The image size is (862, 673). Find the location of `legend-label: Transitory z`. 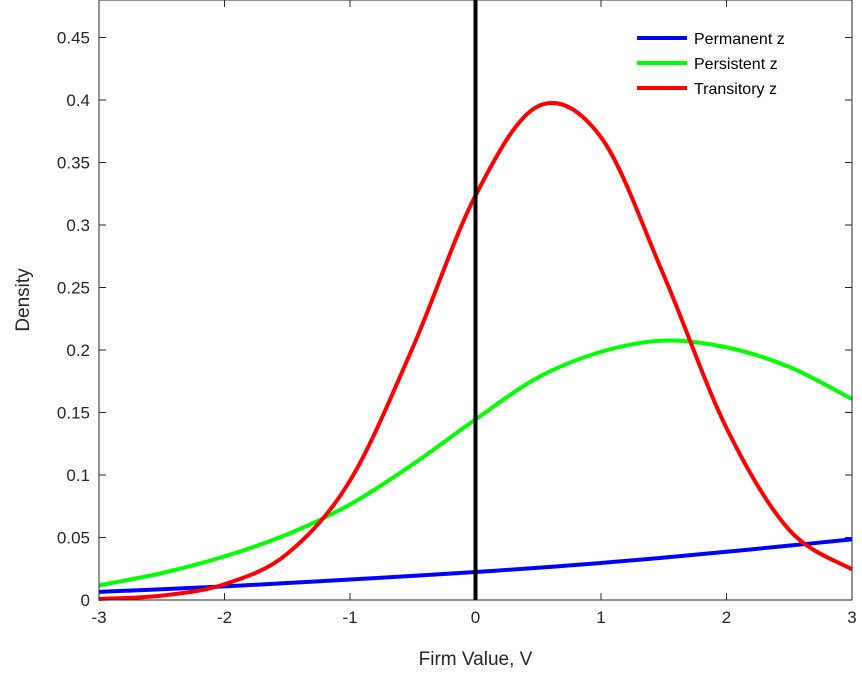

legend-label: Transitory z is located at coordinates (735, 89).